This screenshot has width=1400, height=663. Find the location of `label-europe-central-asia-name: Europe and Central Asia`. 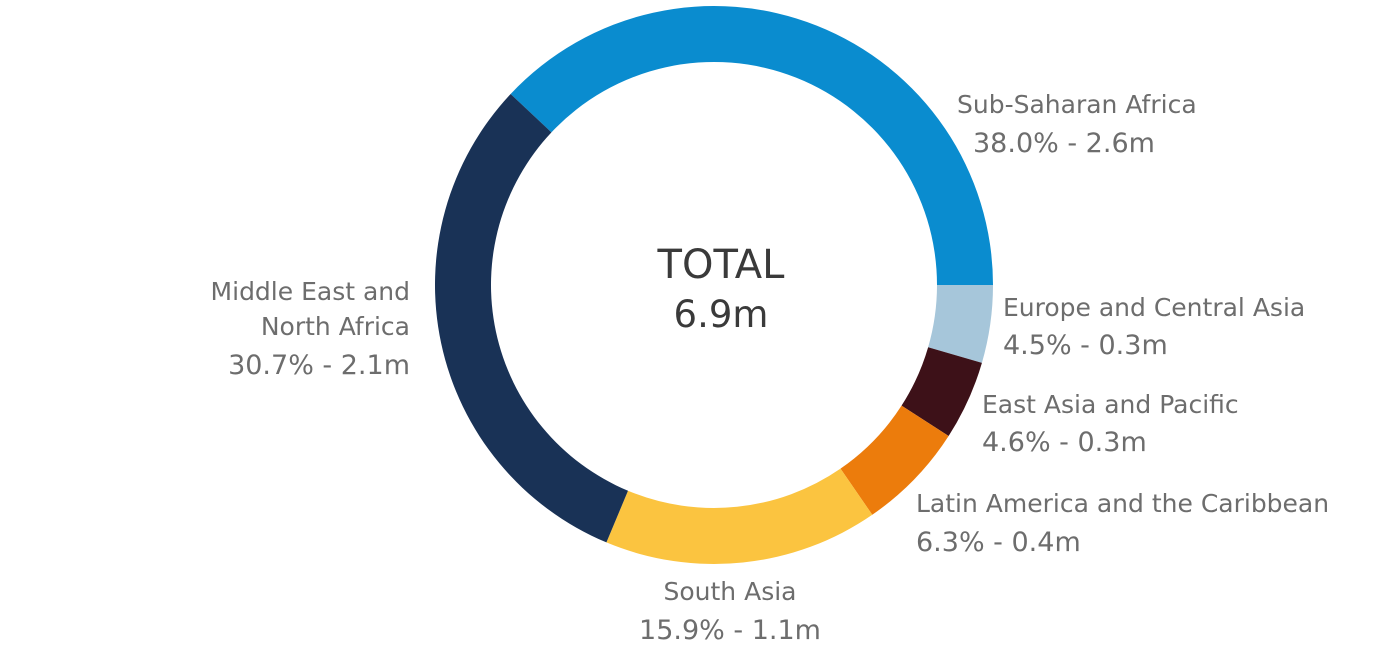

label-europe-central-asia-name: Europe and Central Asia is located at coordinates (1154, 307).